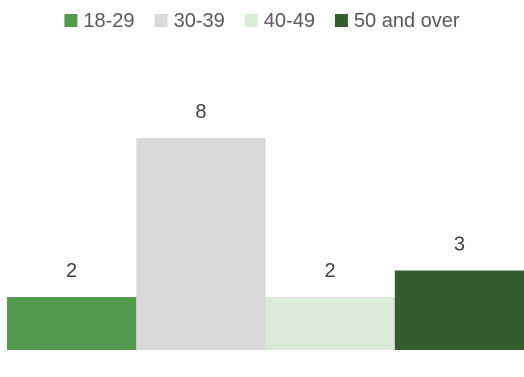 The width and height of the screenshot is (524, 377). Describe the element at coordinates (289, 21) in the screenshot. I see `legend-label-40-49: 40-49` at that location.